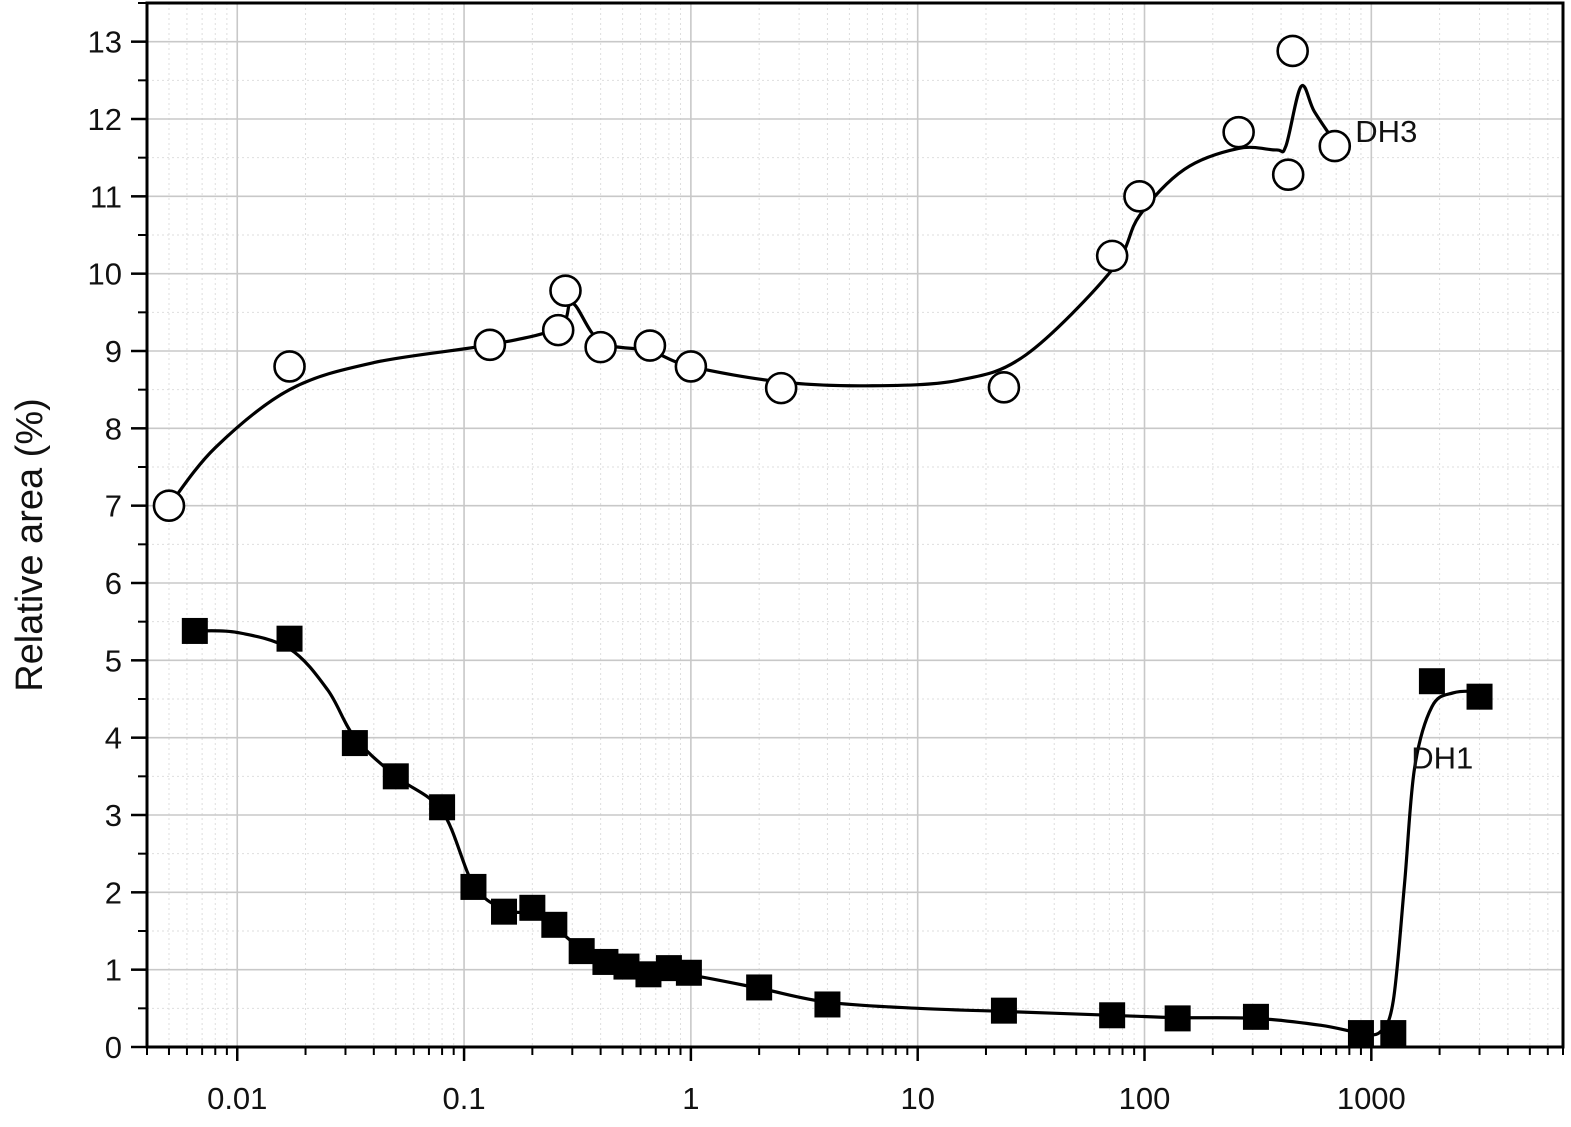 The height and width of the screenshot is (1127, 1571). What do you see at coordinates (113, 1047) in the screenshot?
I see `y-tick-label: 0` at bounding box center [113, 1047].